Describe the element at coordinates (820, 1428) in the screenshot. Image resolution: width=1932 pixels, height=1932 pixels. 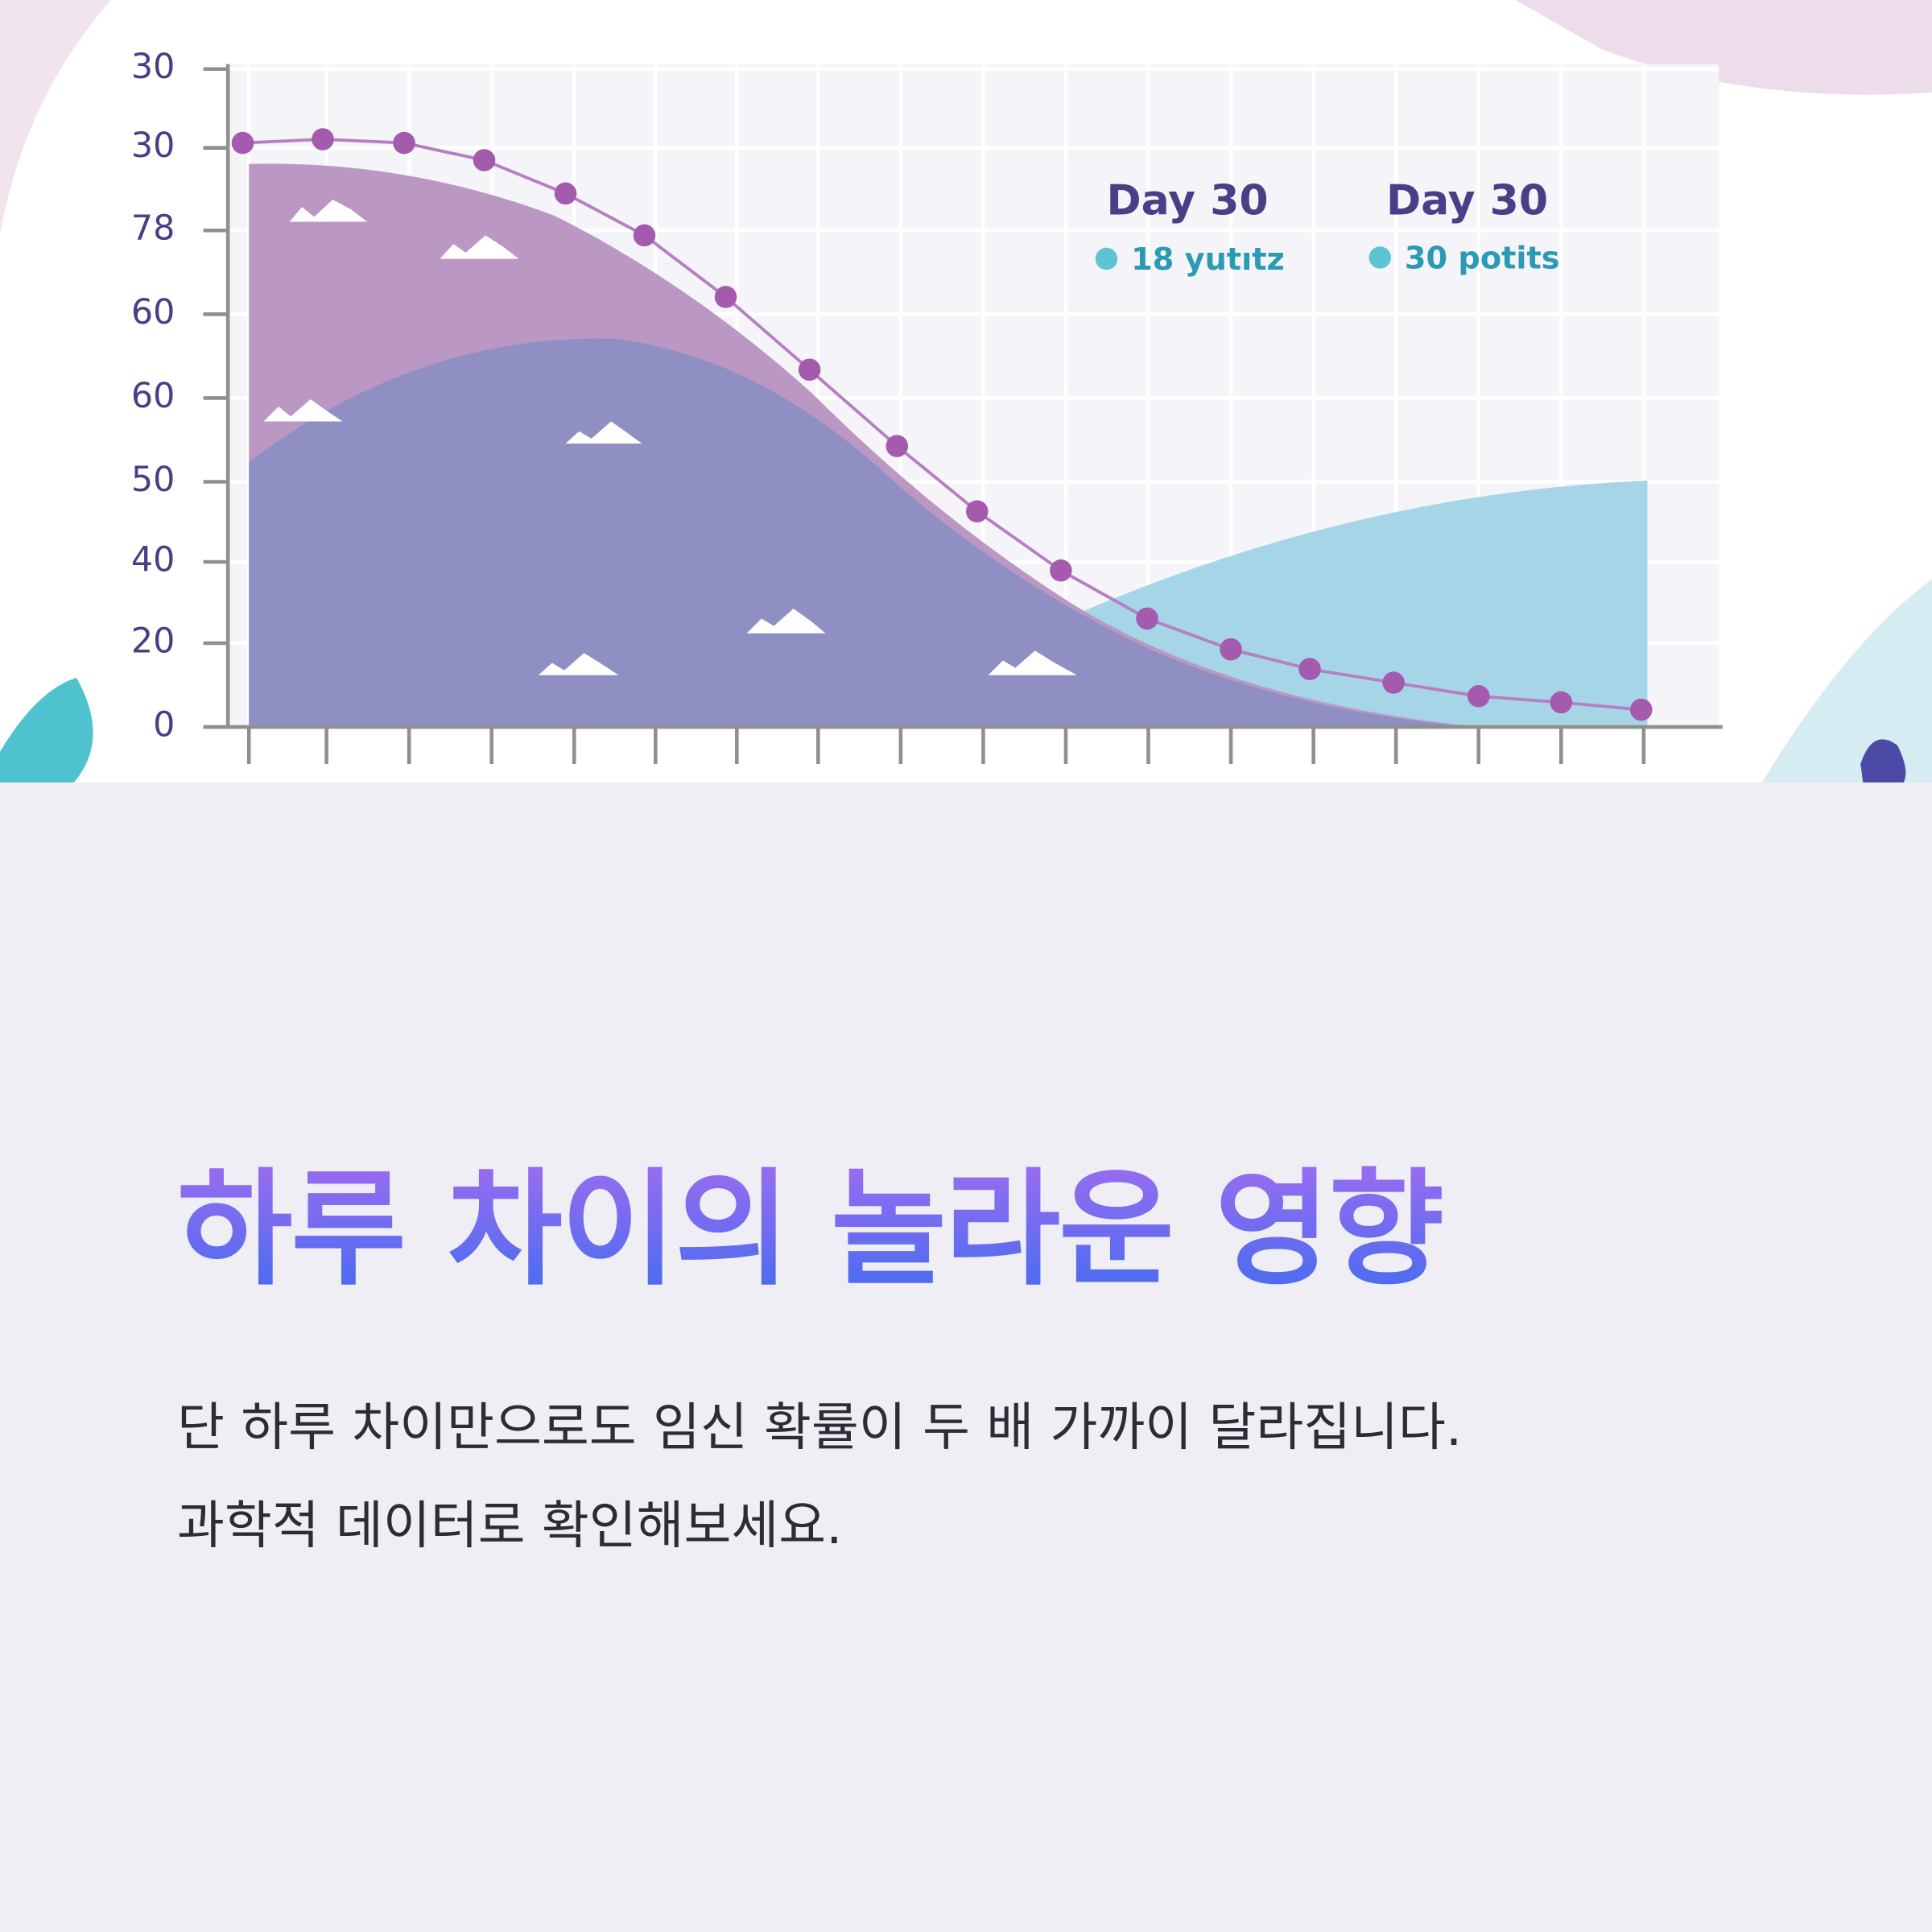
I see `body-text: 단 하루 차이만으로도 임신 확률이 두 배 가까이 달라집니다.` at that location.